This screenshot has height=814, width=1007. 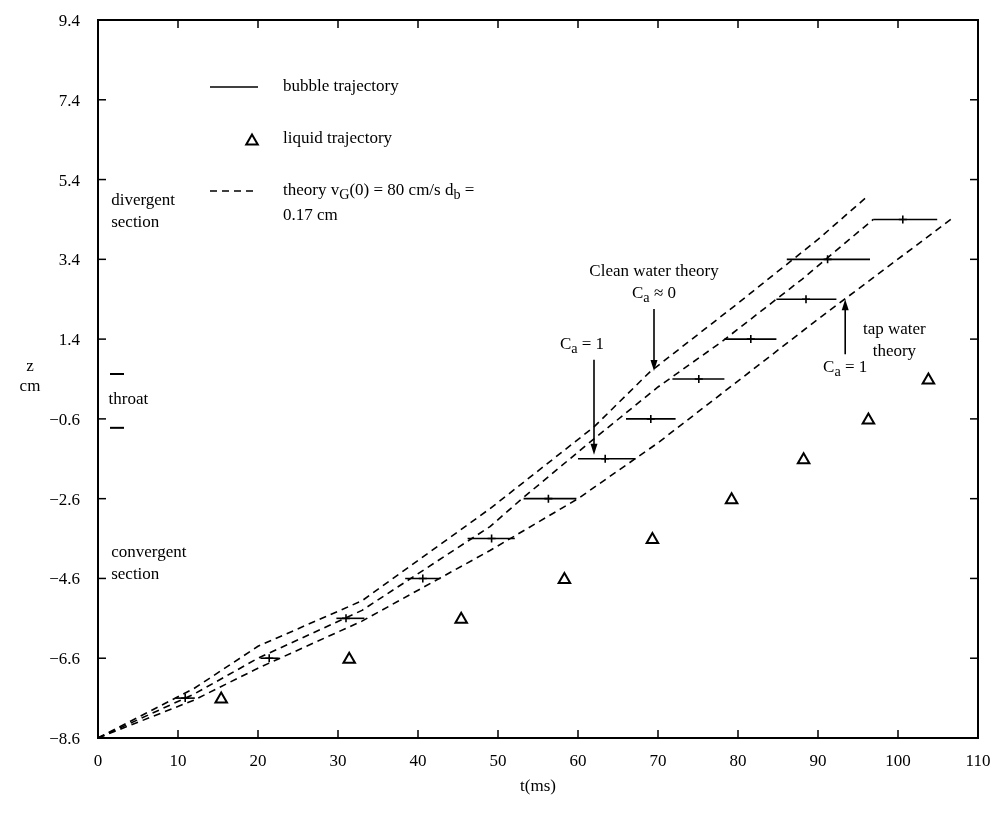 What do you see at coordinates (818, 761) in the screenshot?
I see `x-tick-label: 90` at bounding box center [818, 761].